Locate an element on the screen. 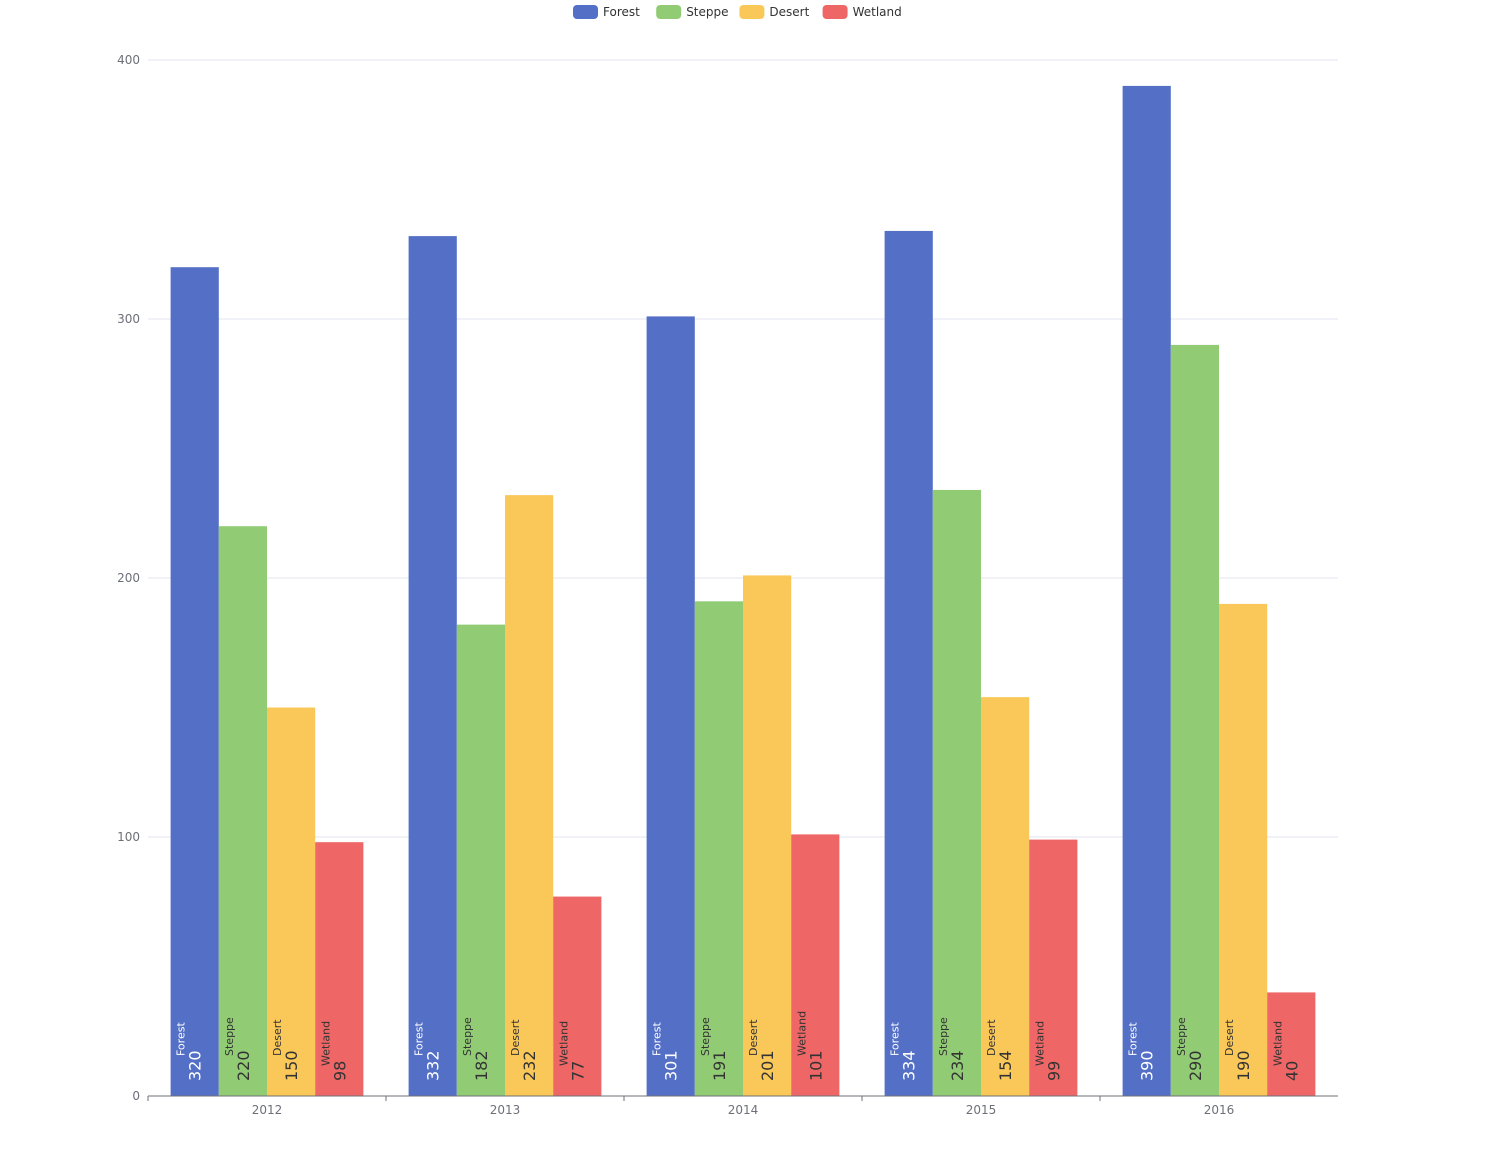 The width and height of the screenshot is (1486, 1166). legend-swatch-wetland is located at coordinates (835, 12).